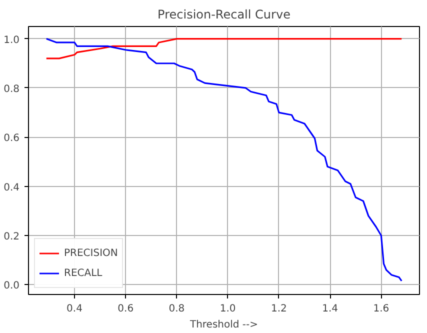  I want to click on y-tick-label: 0.8, so click(12, 89).